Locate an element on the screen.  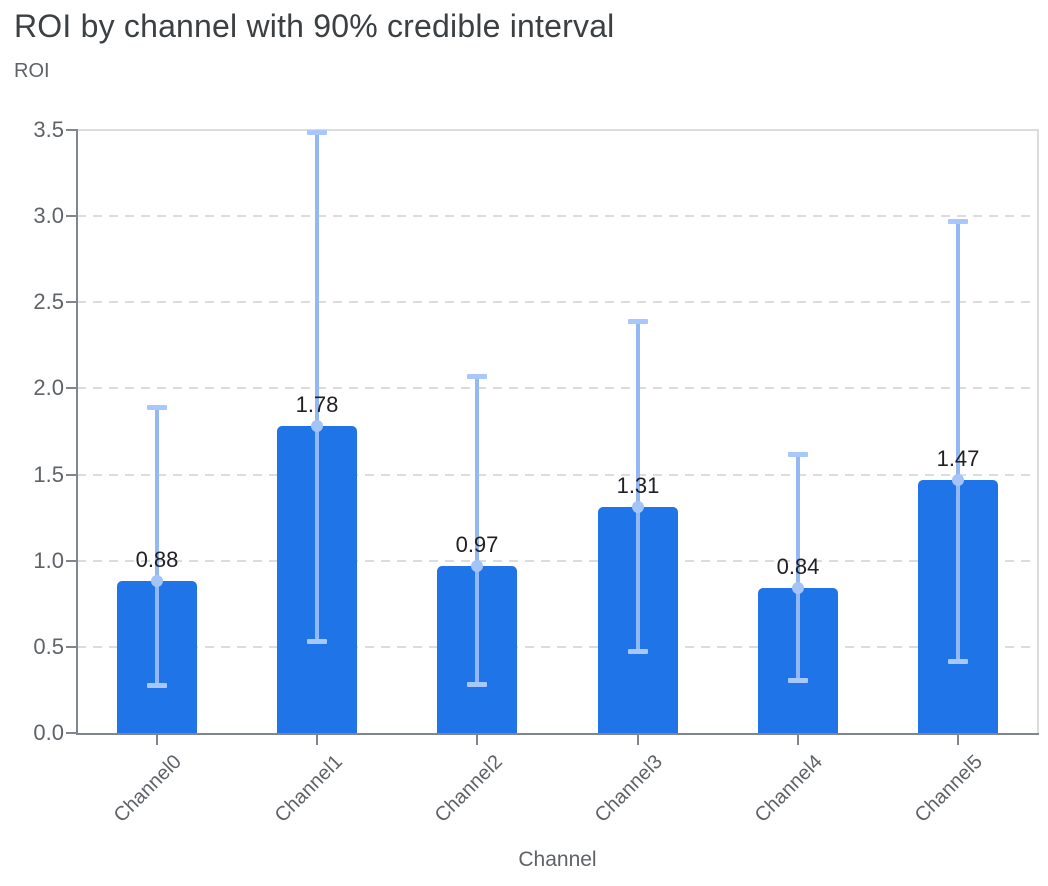
y-tick-label: 3.5 is located at coordinates (48, 129).